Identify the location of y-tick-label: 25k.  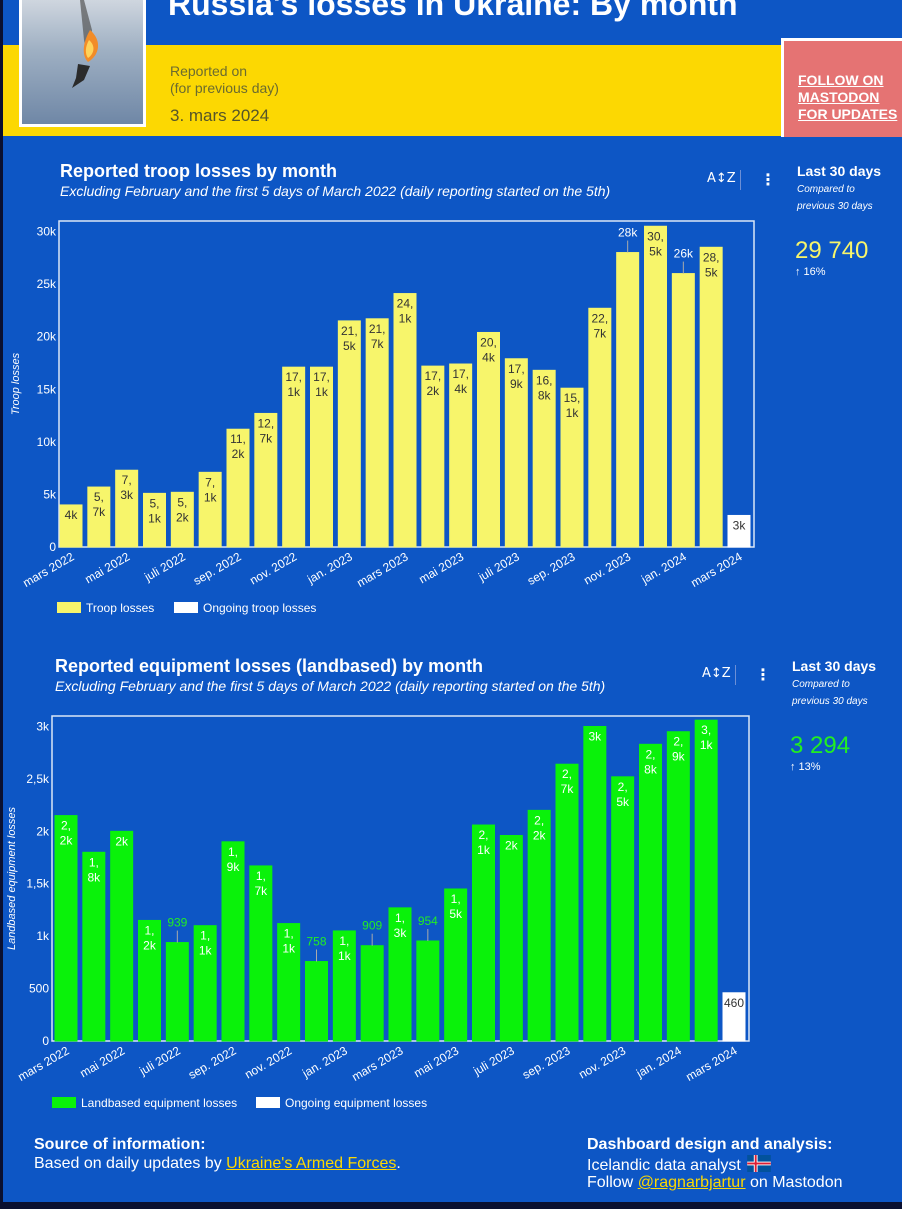
(47, 284).